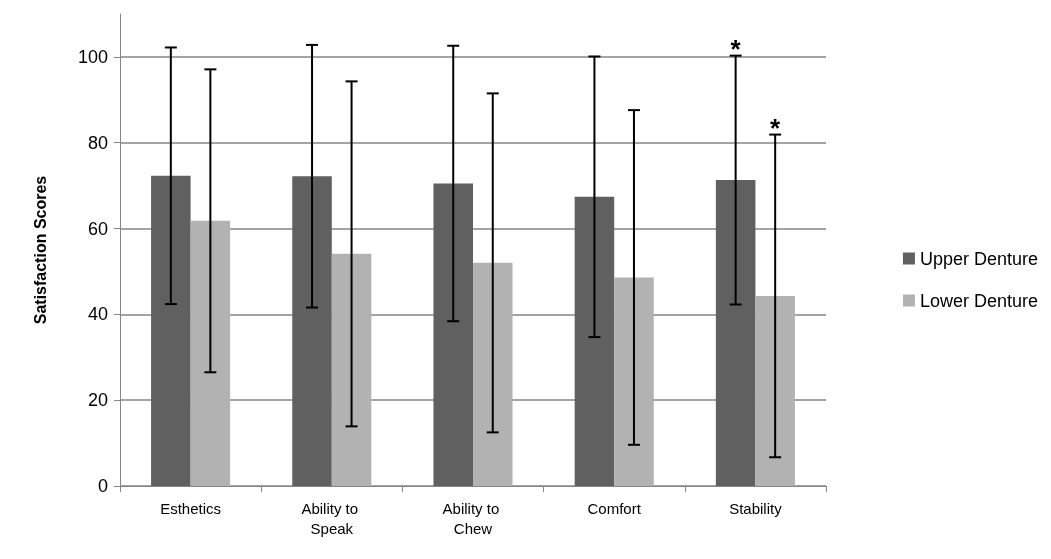 The width and height of the screenshot is (1051, 559). Describe the element at coordinates (614, 508) in the screenshot. I see `x-tick-label: Comfort` at that location.